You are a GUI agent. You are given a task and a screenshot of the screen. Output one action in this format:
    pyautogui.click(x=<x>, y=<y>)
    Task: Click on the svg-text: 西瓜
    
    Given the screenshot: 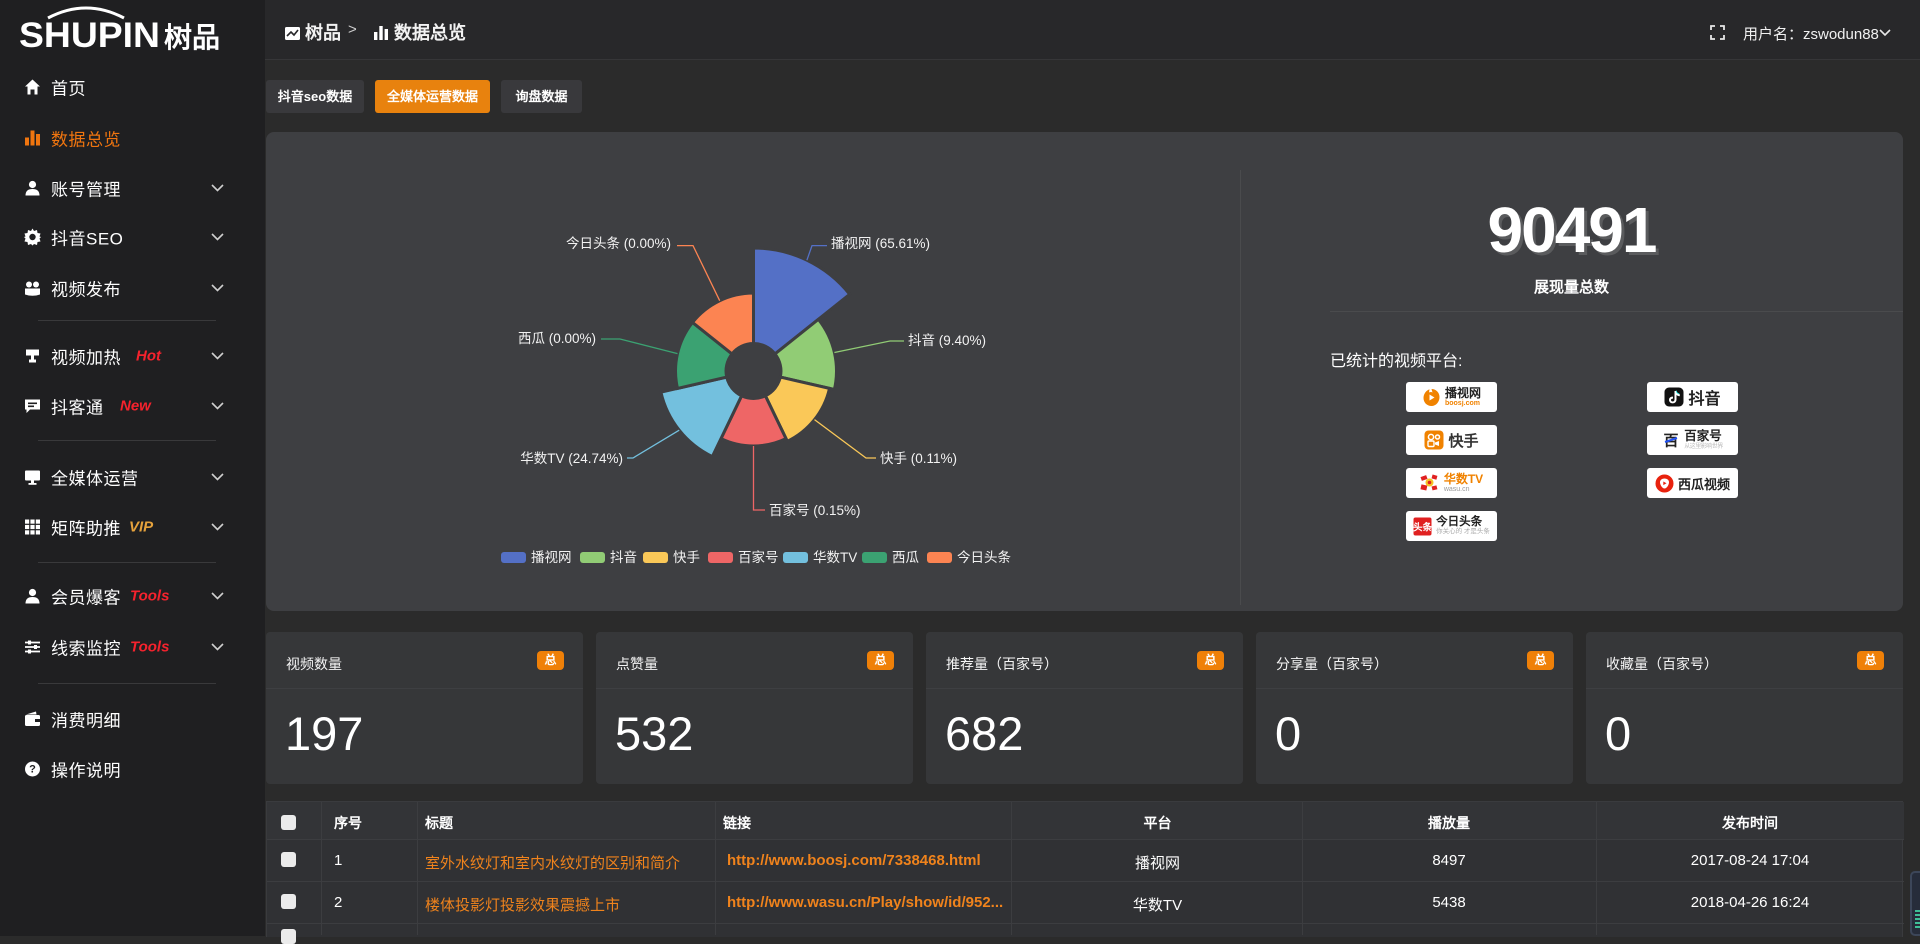 What is the action you would take?
    pyautogui.click(x=906, y=557)
    